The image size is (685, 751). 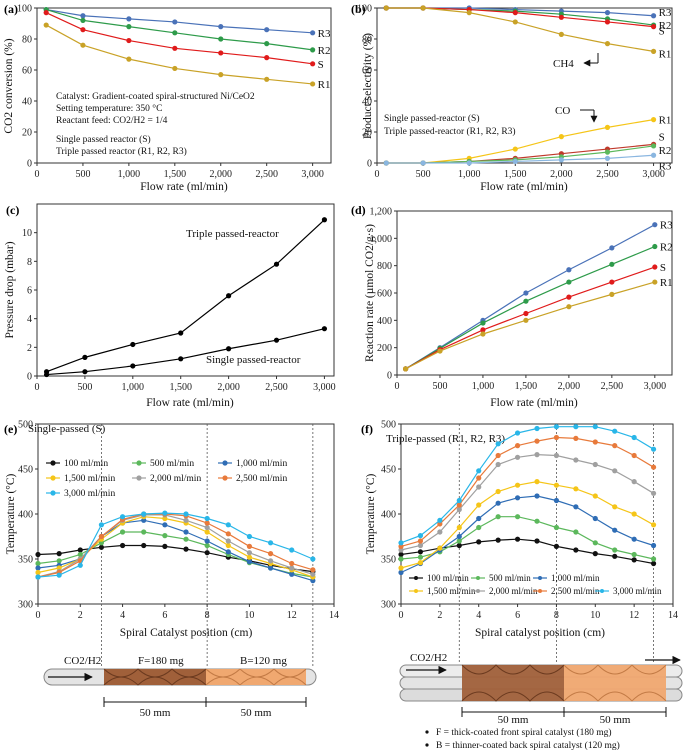 What do you see at coordinates (388, 515) in the screenshot?
I see `panel-f-y-tick-label: 400` at bounding box center [388, 515].